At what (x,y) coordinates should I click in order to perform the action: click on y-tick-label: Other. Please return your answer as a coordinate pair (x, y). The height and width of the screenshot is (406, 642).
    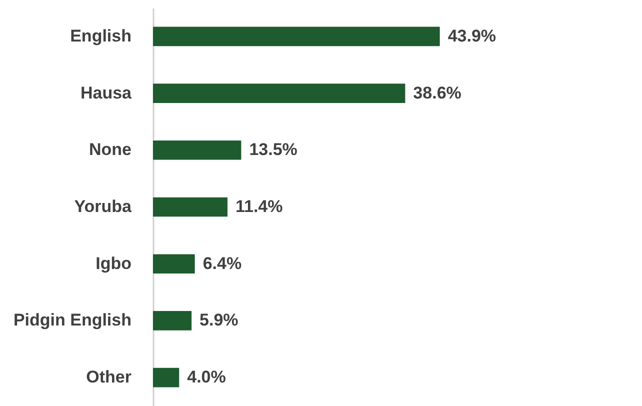
    Looking at the image, I should click on (109, 377).